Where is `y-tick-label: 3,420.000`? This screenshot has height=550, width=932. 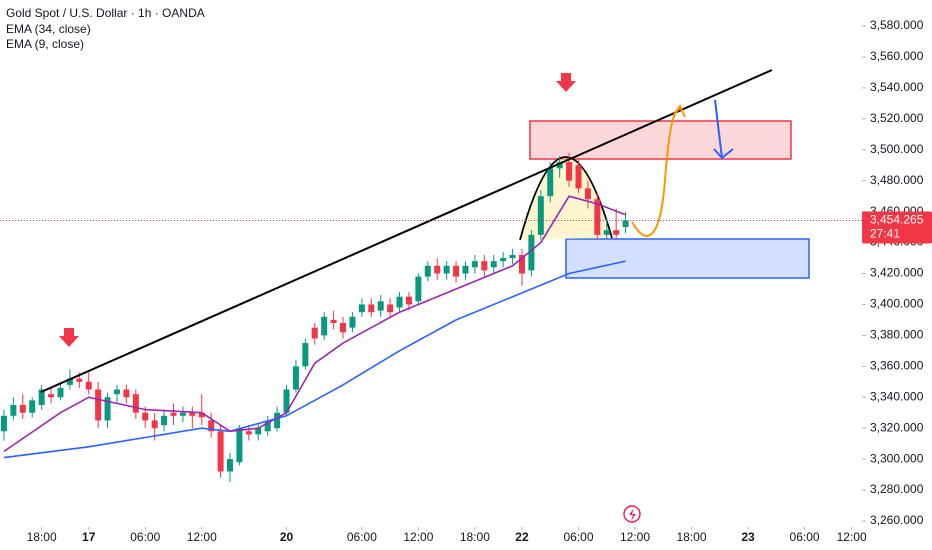 y-tick-label: 3,420.000 is located at coordinates (897, 273).